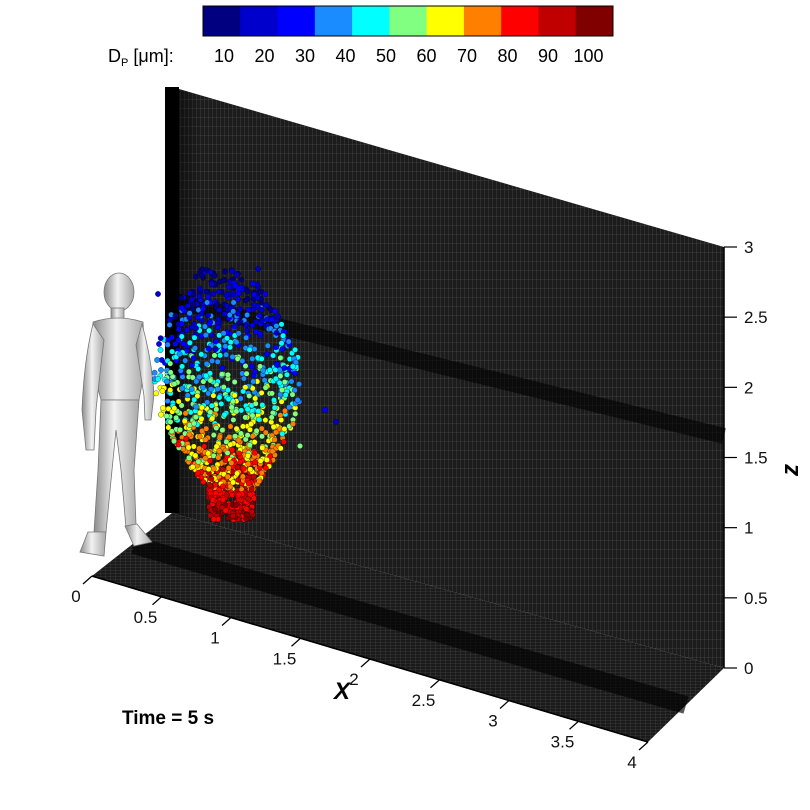  What do you see at coordinates (146, 617) in the screenshot?
I see `x-tick-label: 0.5` at bounding box center [146, 617].